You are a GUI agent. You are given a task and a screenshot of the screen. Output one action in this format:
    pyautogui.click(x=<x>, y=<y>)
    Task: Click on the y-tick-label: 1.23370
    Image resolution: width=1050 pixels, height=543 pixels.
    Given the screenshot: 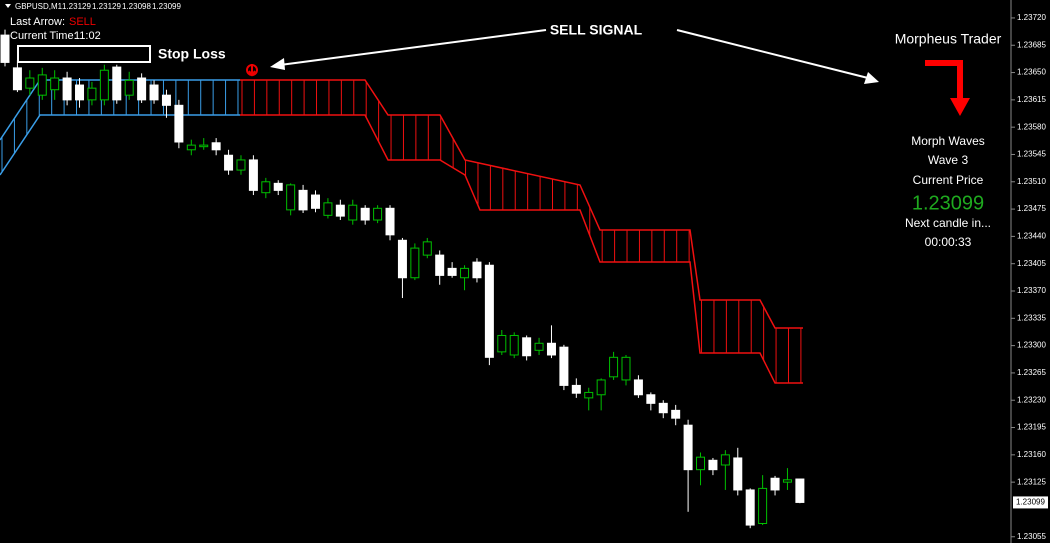 What is the action you would take?
    pyautogui.click(x=1031, y=290)
    